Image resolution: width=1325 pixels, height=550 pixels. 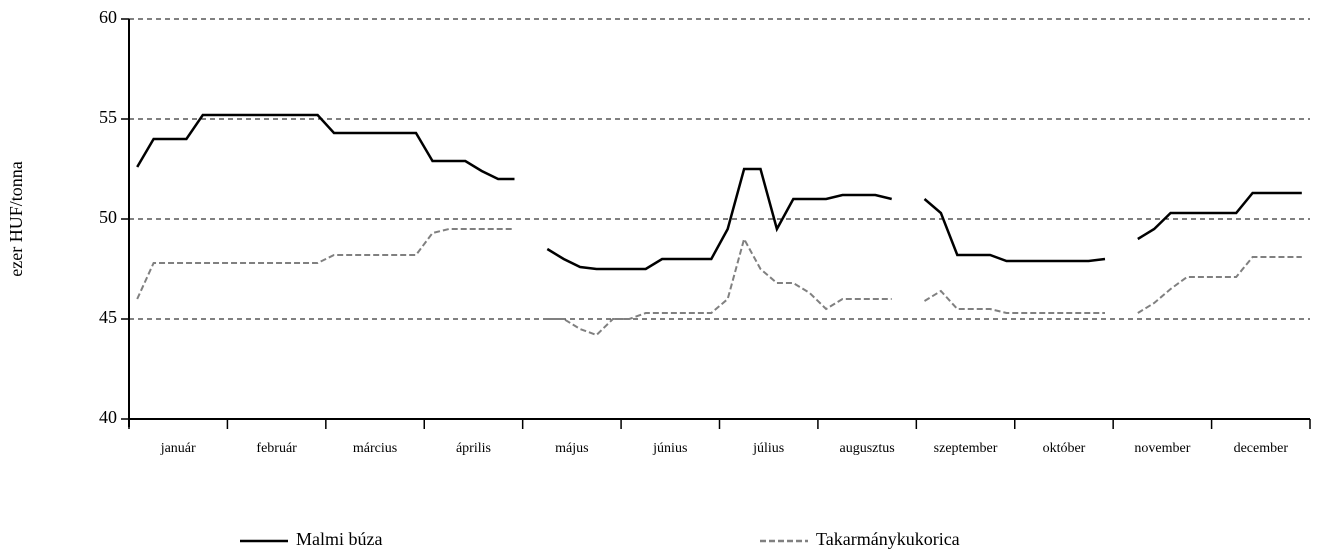 I want to click on y-tick-label: 45, so click(x=108, y=317).